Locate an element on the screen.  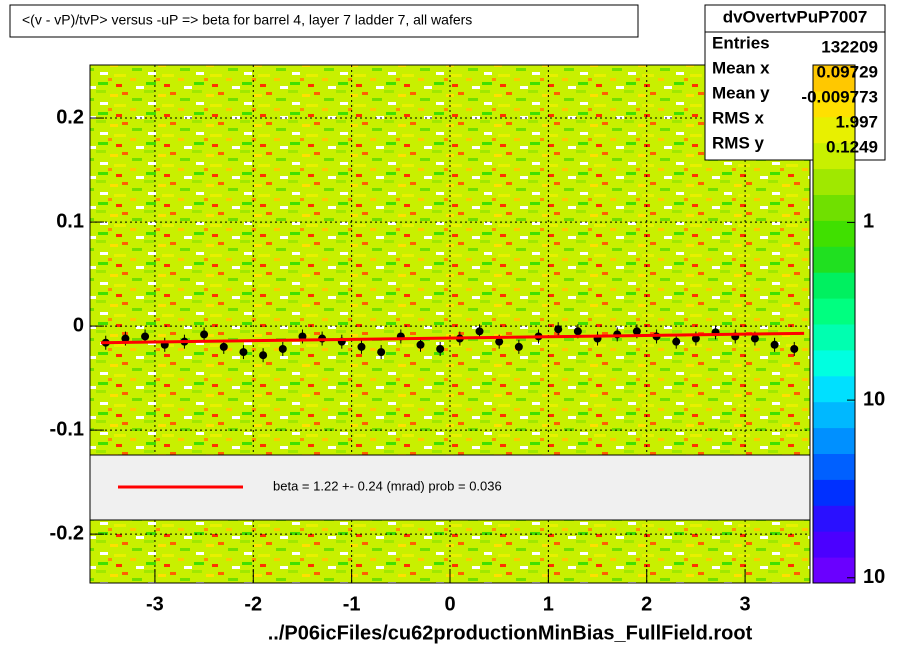
y-tick-label: -0.1 is located at coordinates (67, 429).